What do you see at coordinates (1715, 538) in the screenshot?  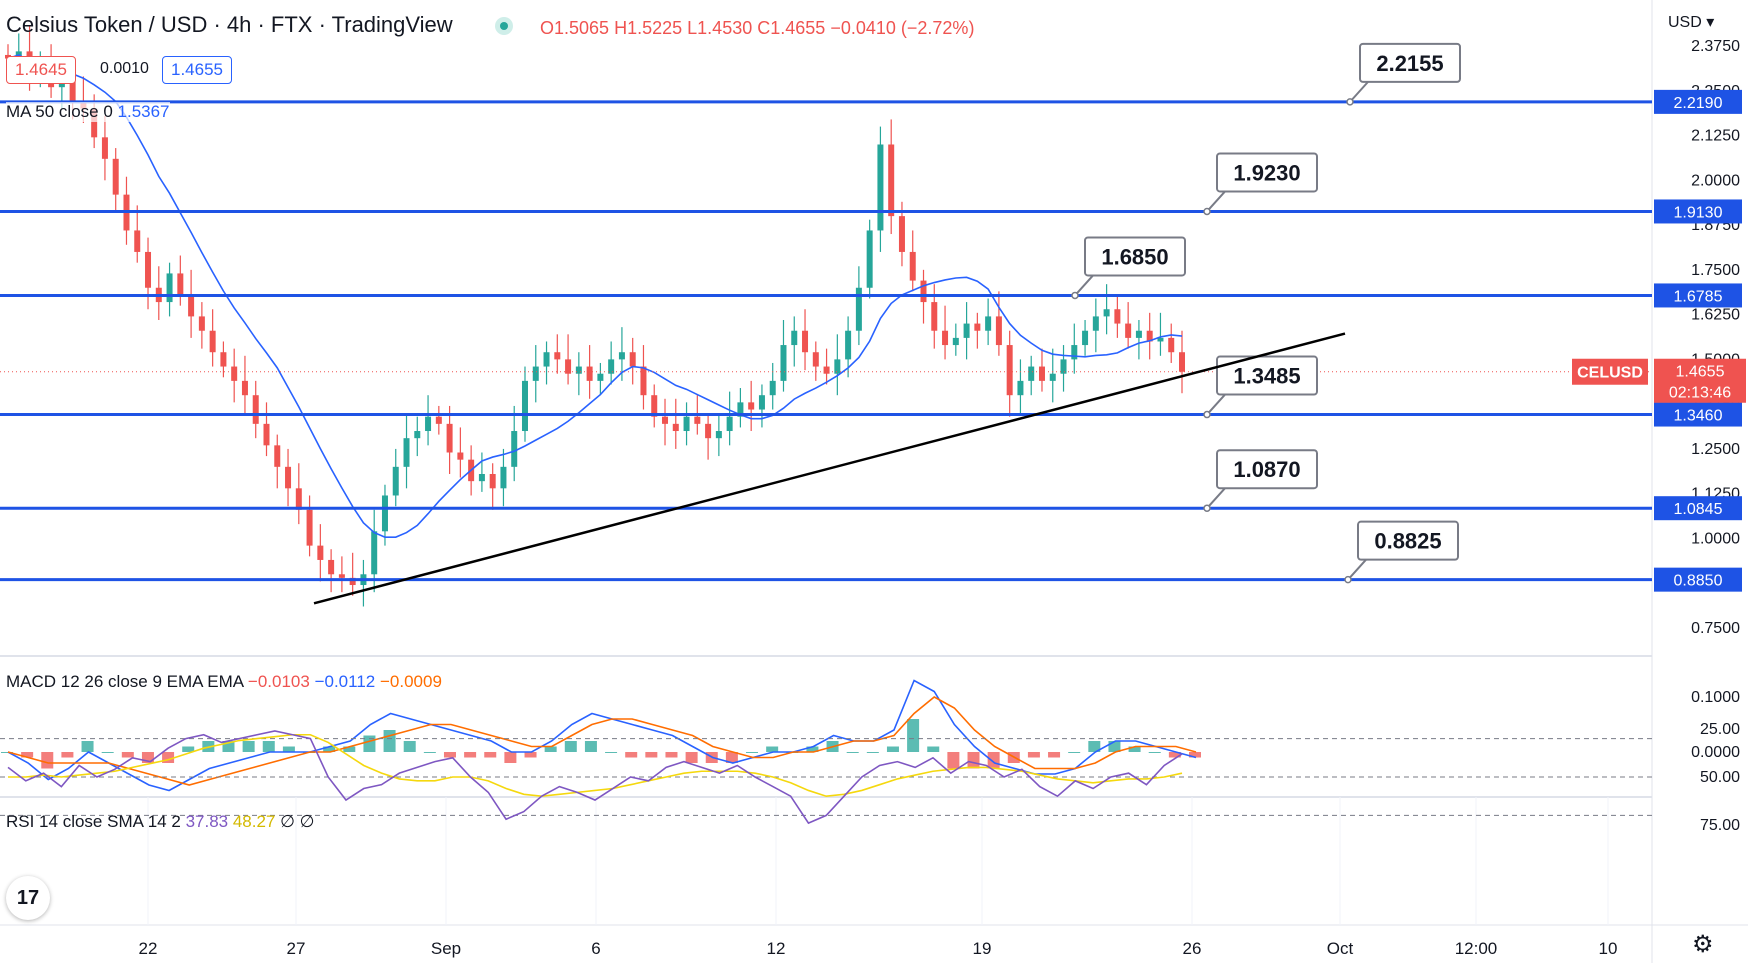 I see `price-tick-label: 1.0000` at bounding box center [1715, 538].